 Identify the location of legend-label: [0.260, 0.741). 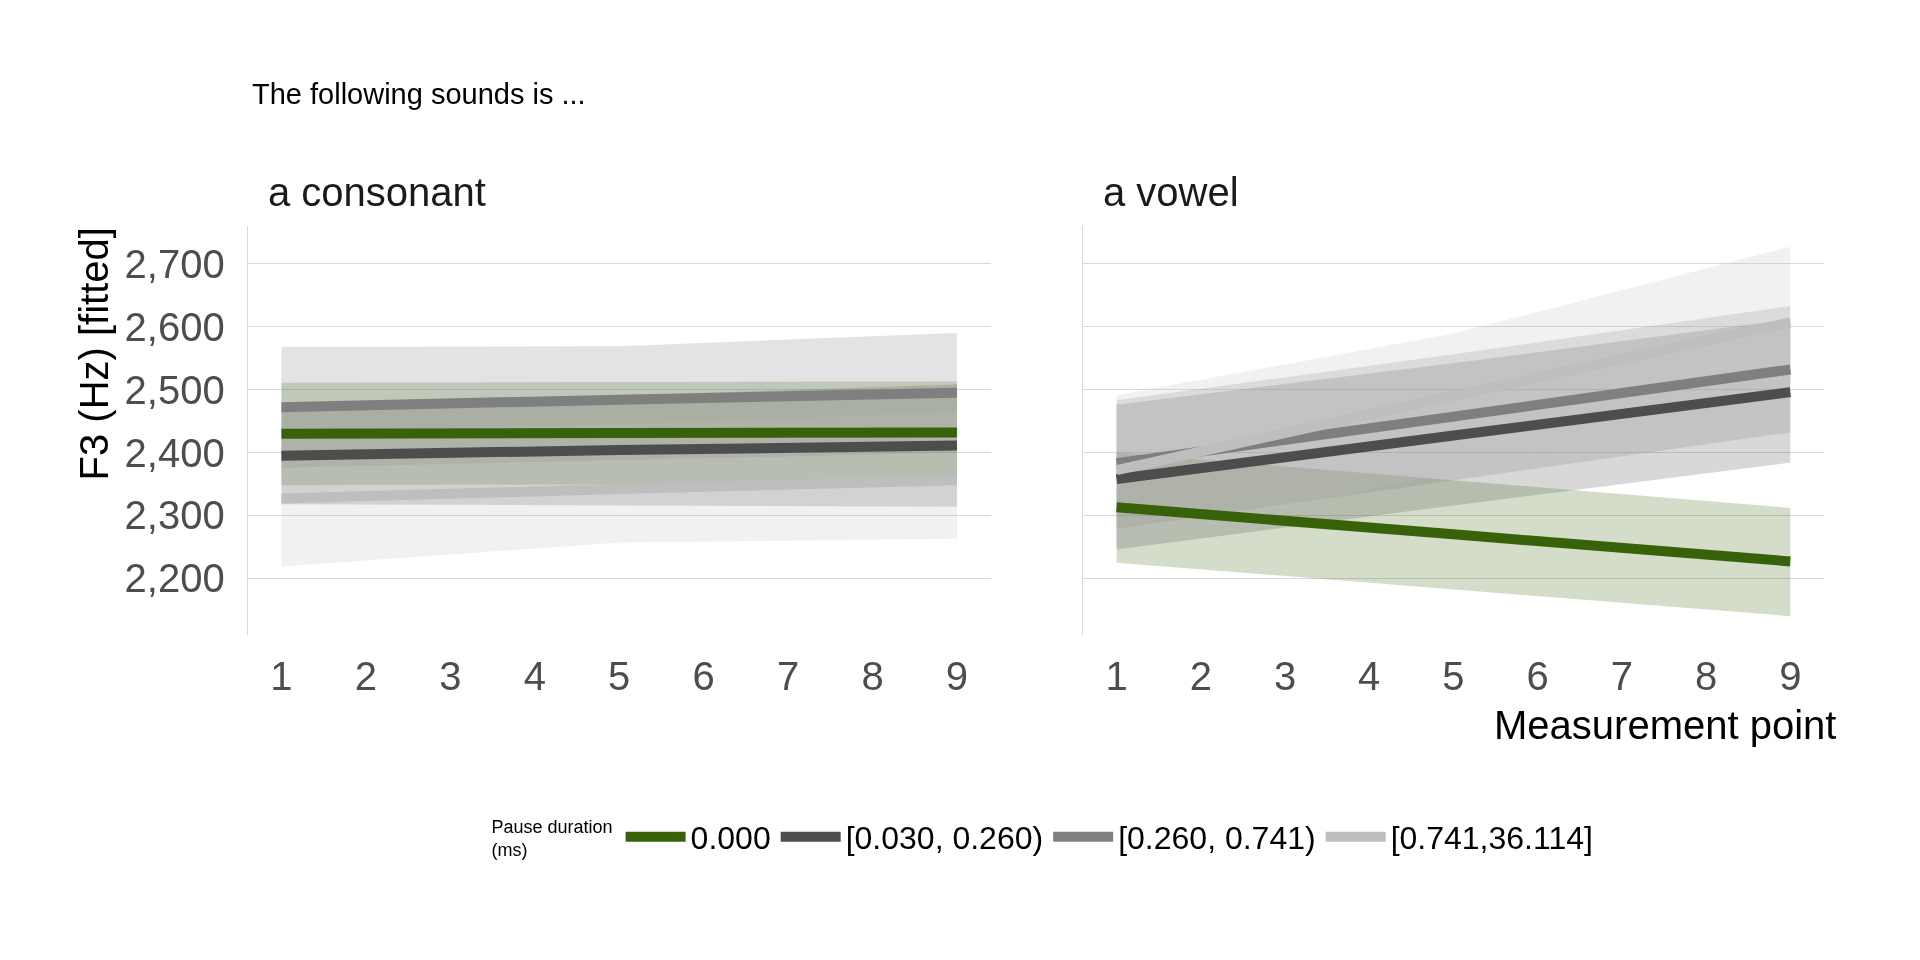
(1217, 838).